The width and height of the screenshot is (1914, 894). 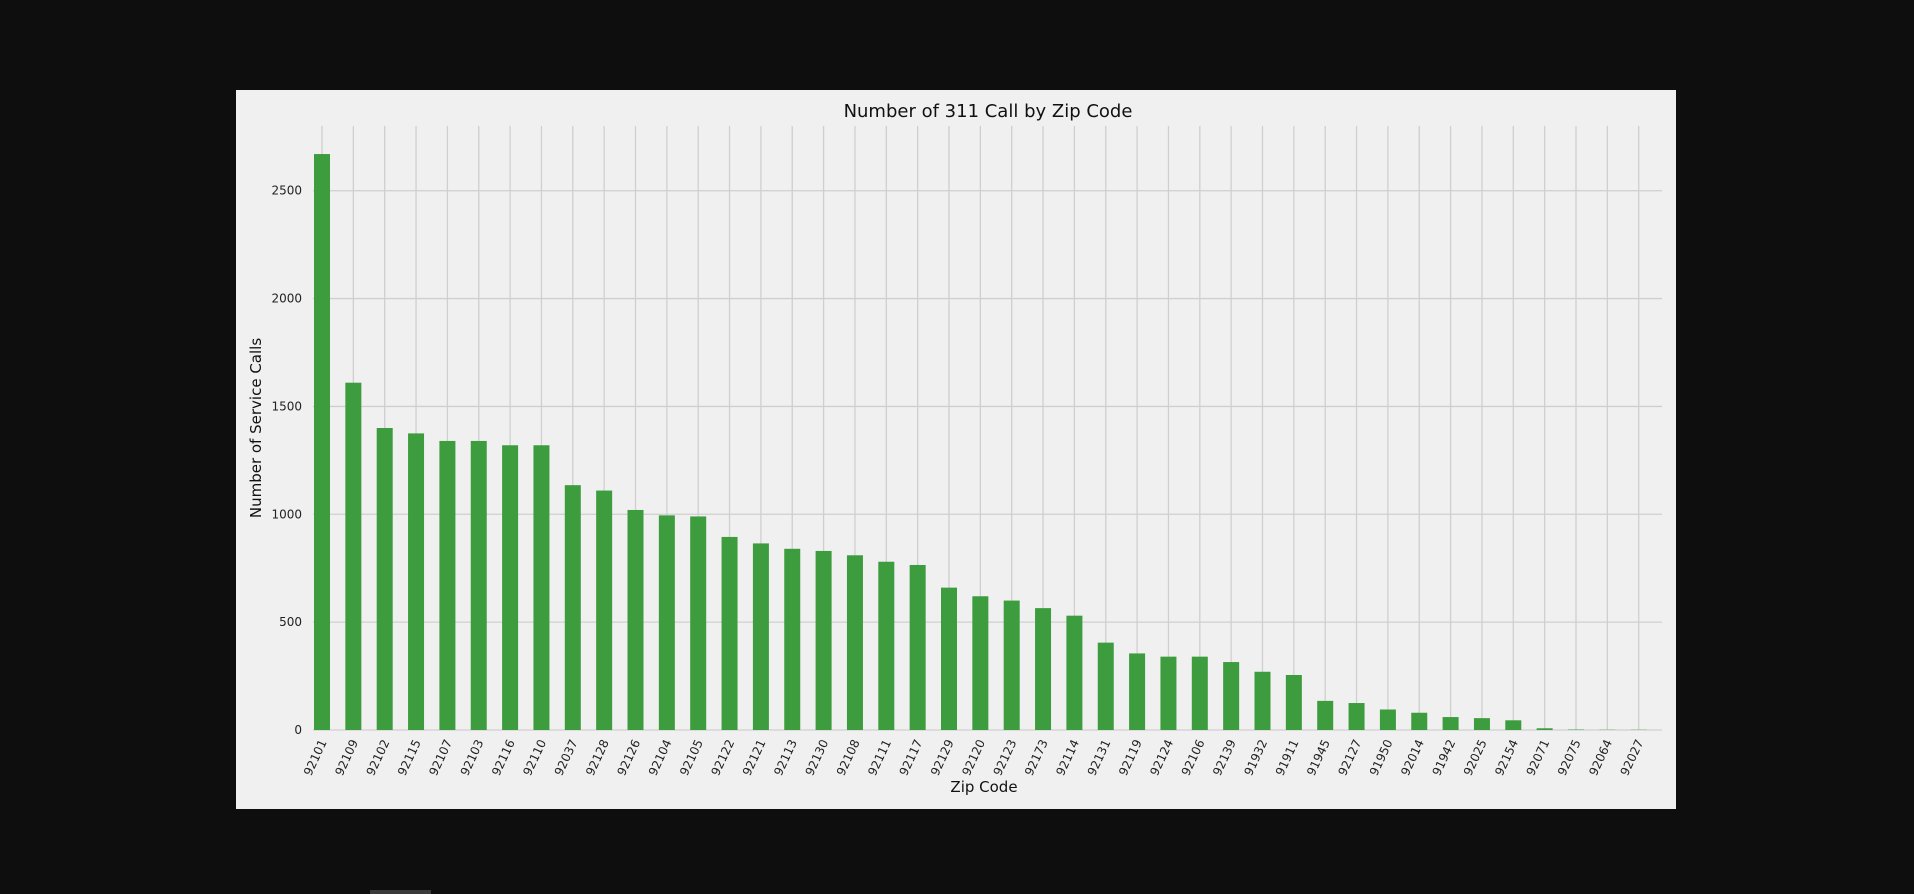 I want to click on x-tick-label: 92102, so click(x=378, y=757).